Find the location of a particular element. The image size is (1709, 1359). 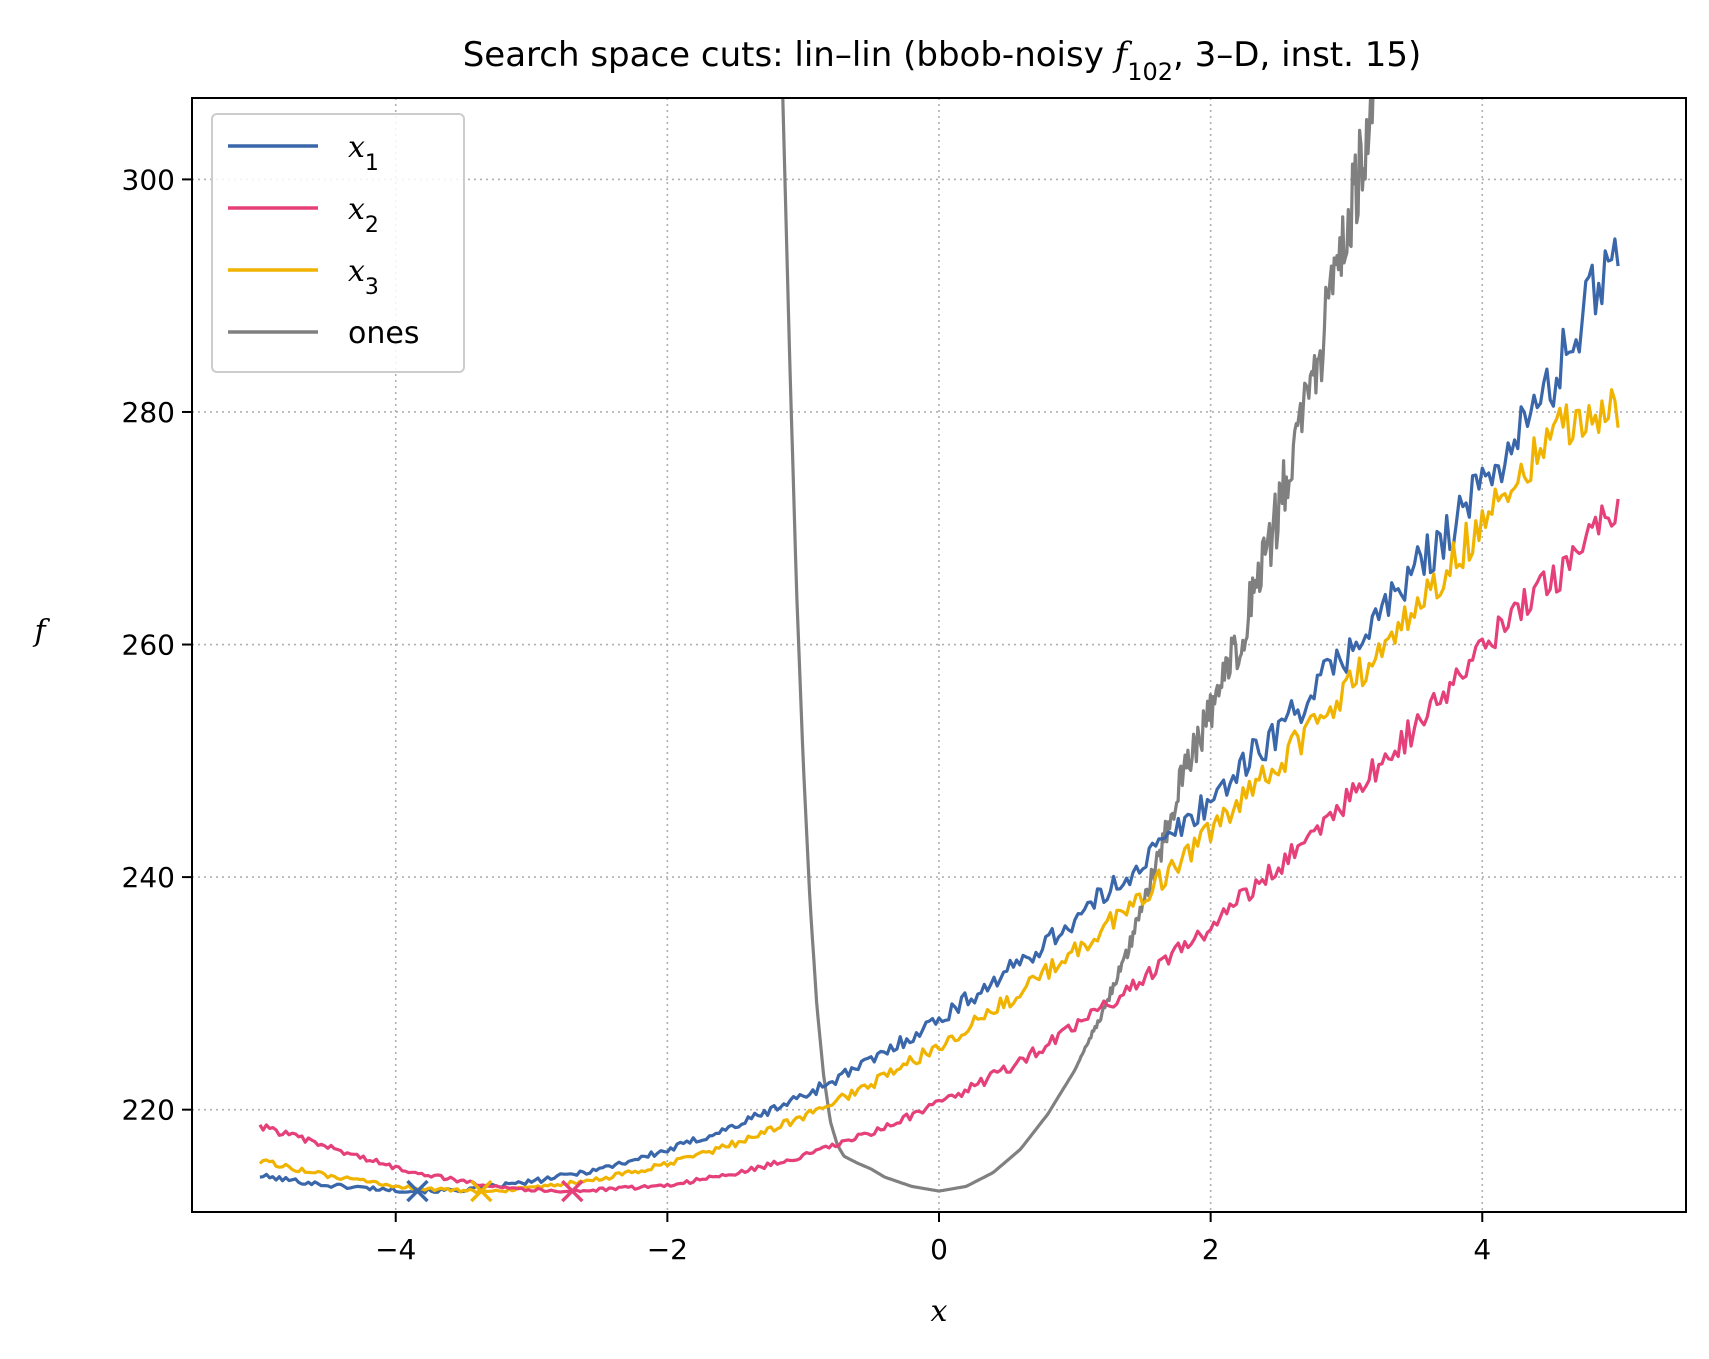

title-prefix: Search space cuts: lin–lin (bbob-noisy is located at coordinates (789, 55).